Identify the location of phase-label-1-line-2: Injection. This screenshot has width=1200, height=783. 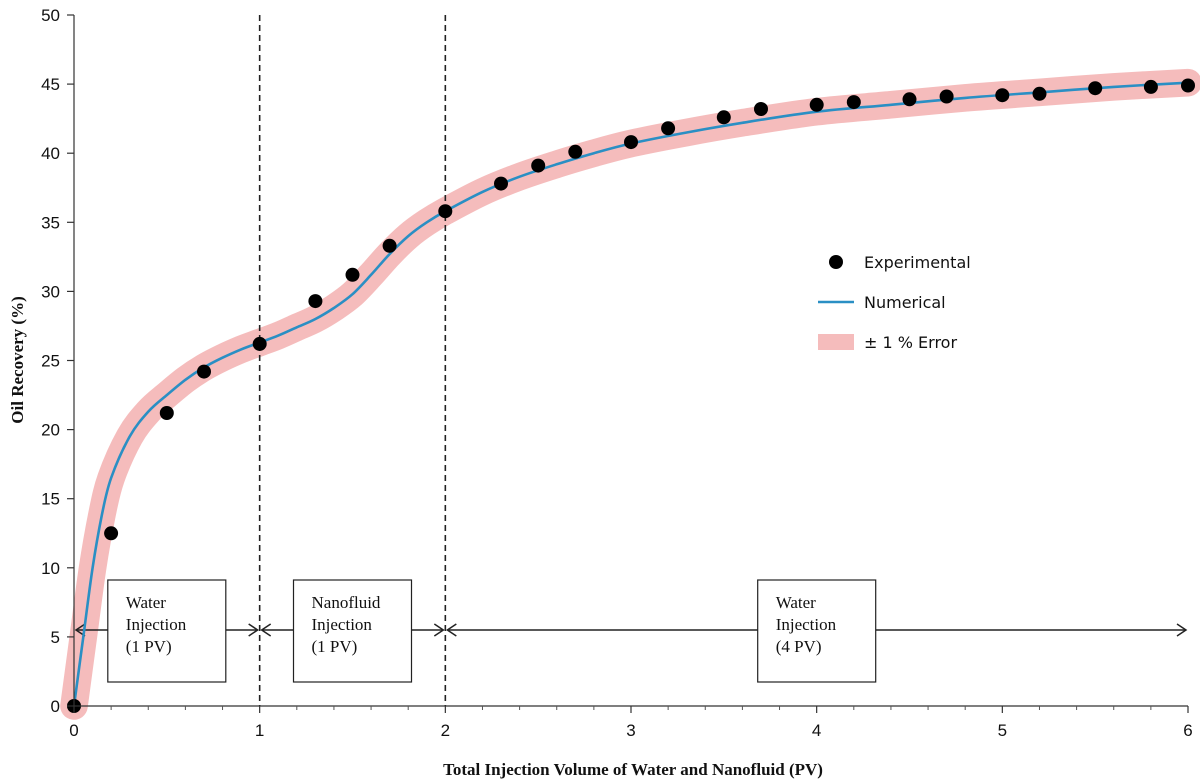
(156, 624).